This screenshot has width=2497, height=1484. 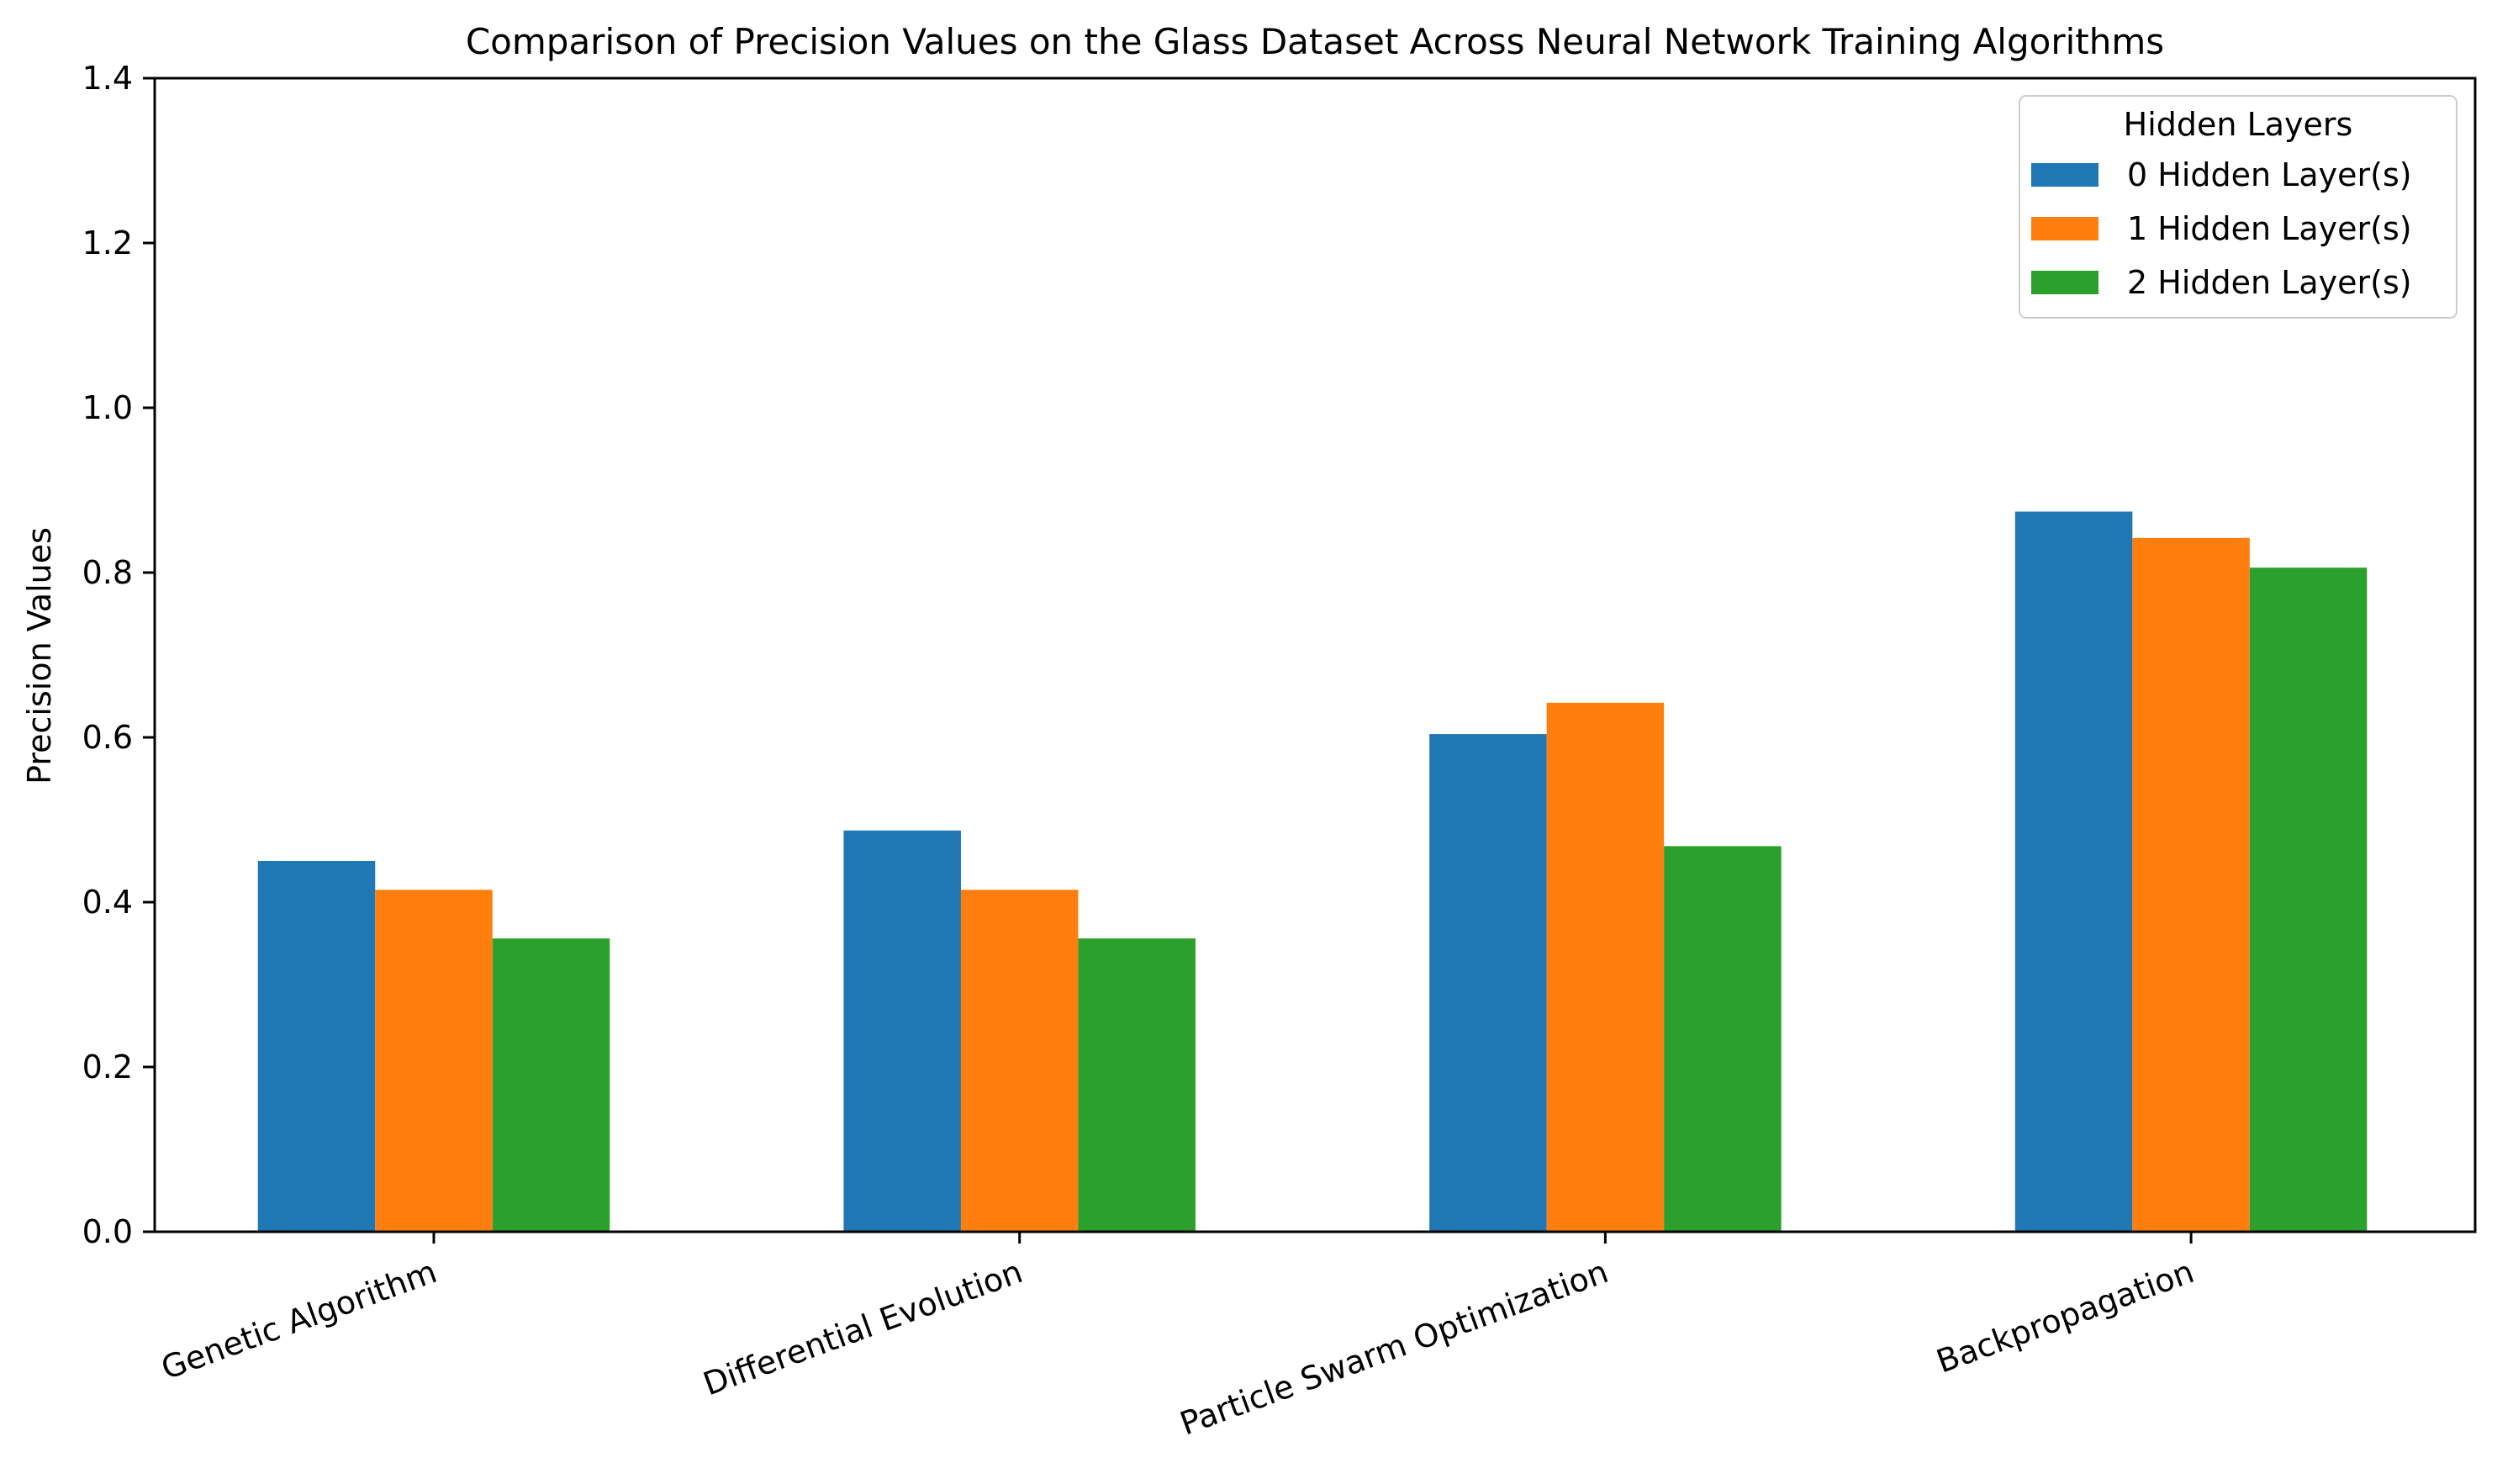 I want to click on y-tick-label: 0.6, so click(x=107, y=737).